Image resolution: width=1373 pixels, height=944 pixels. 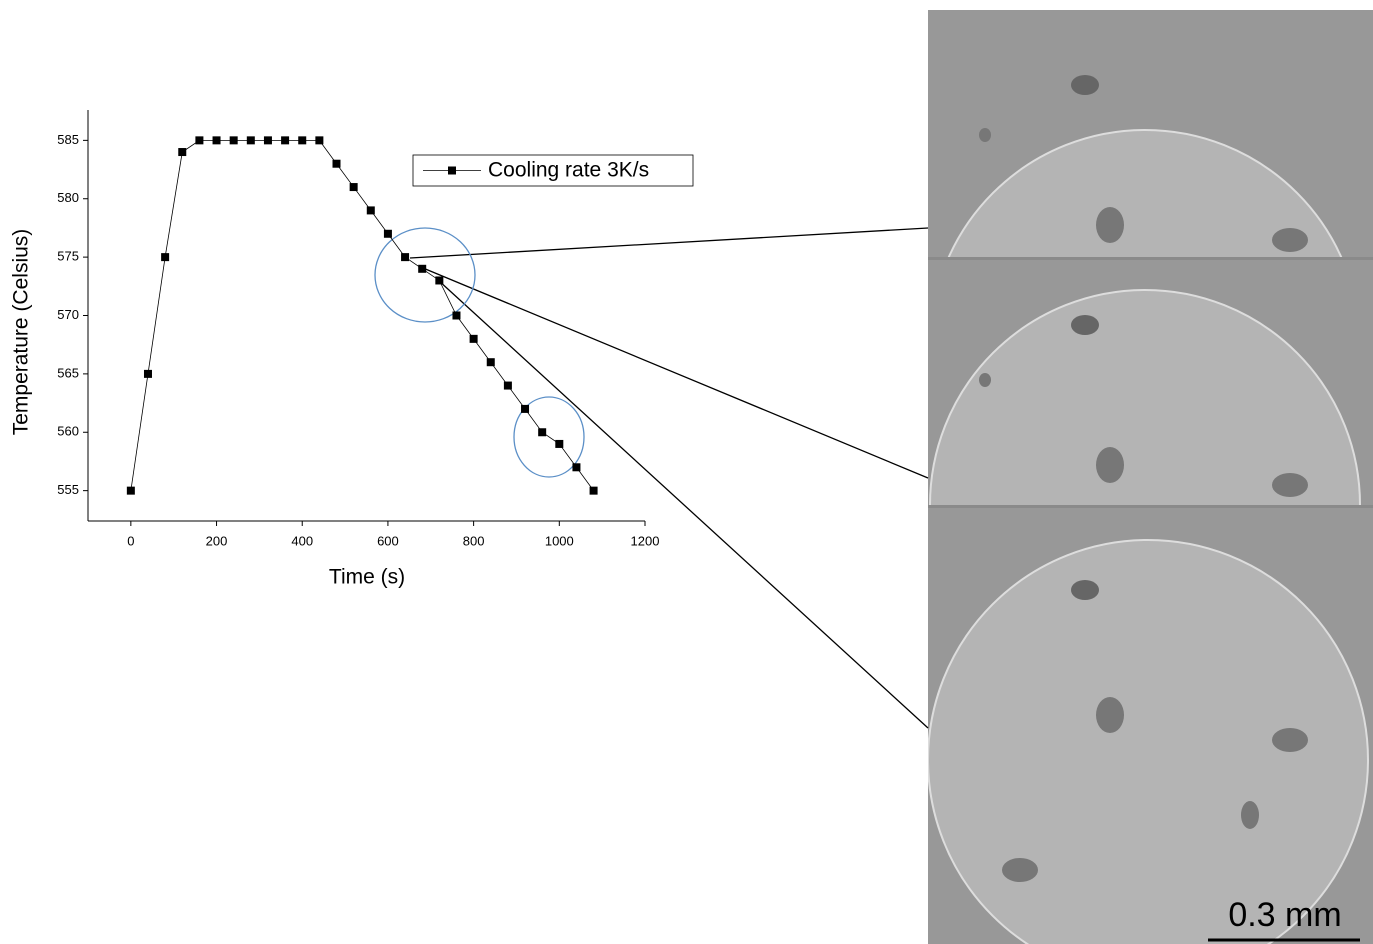 What do you see at coordinates (1148, 741) in the screenshot?
I see `panel-bottom` at bounding box center [1148, 741].